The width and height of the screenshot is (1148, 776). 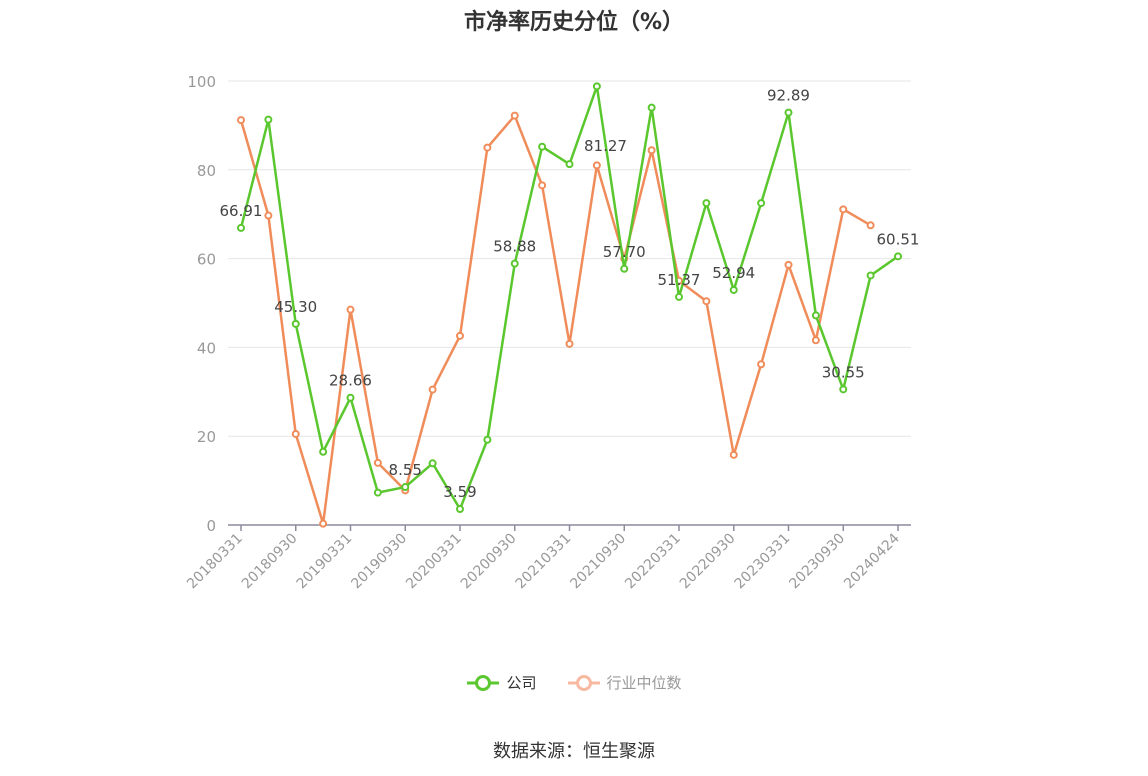 What do you see at coordinates (788, 96) in the screenshot?
I see `data-label: 92.89` at bounding box center [788, 96].